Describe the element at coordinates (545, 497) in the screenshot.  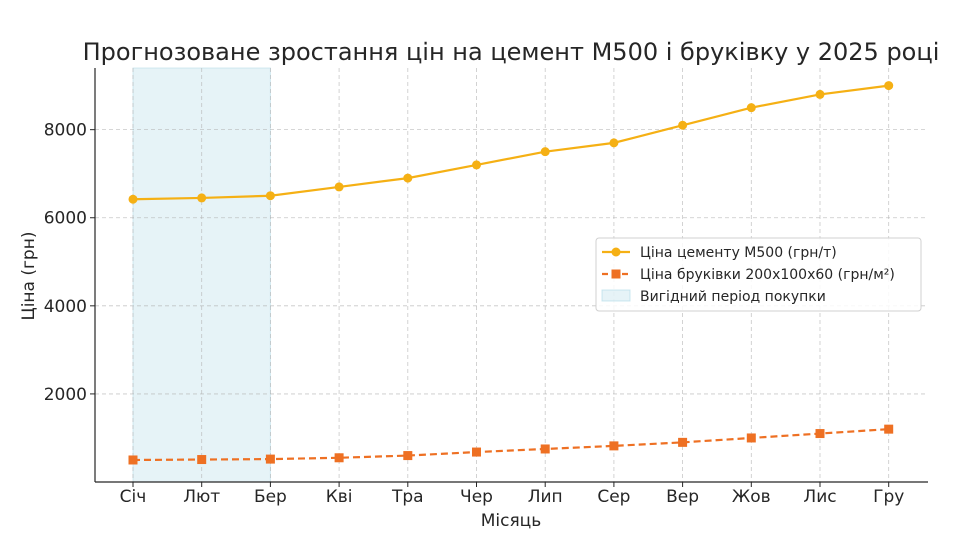
I see `x-tick-label: Лип` at that location.